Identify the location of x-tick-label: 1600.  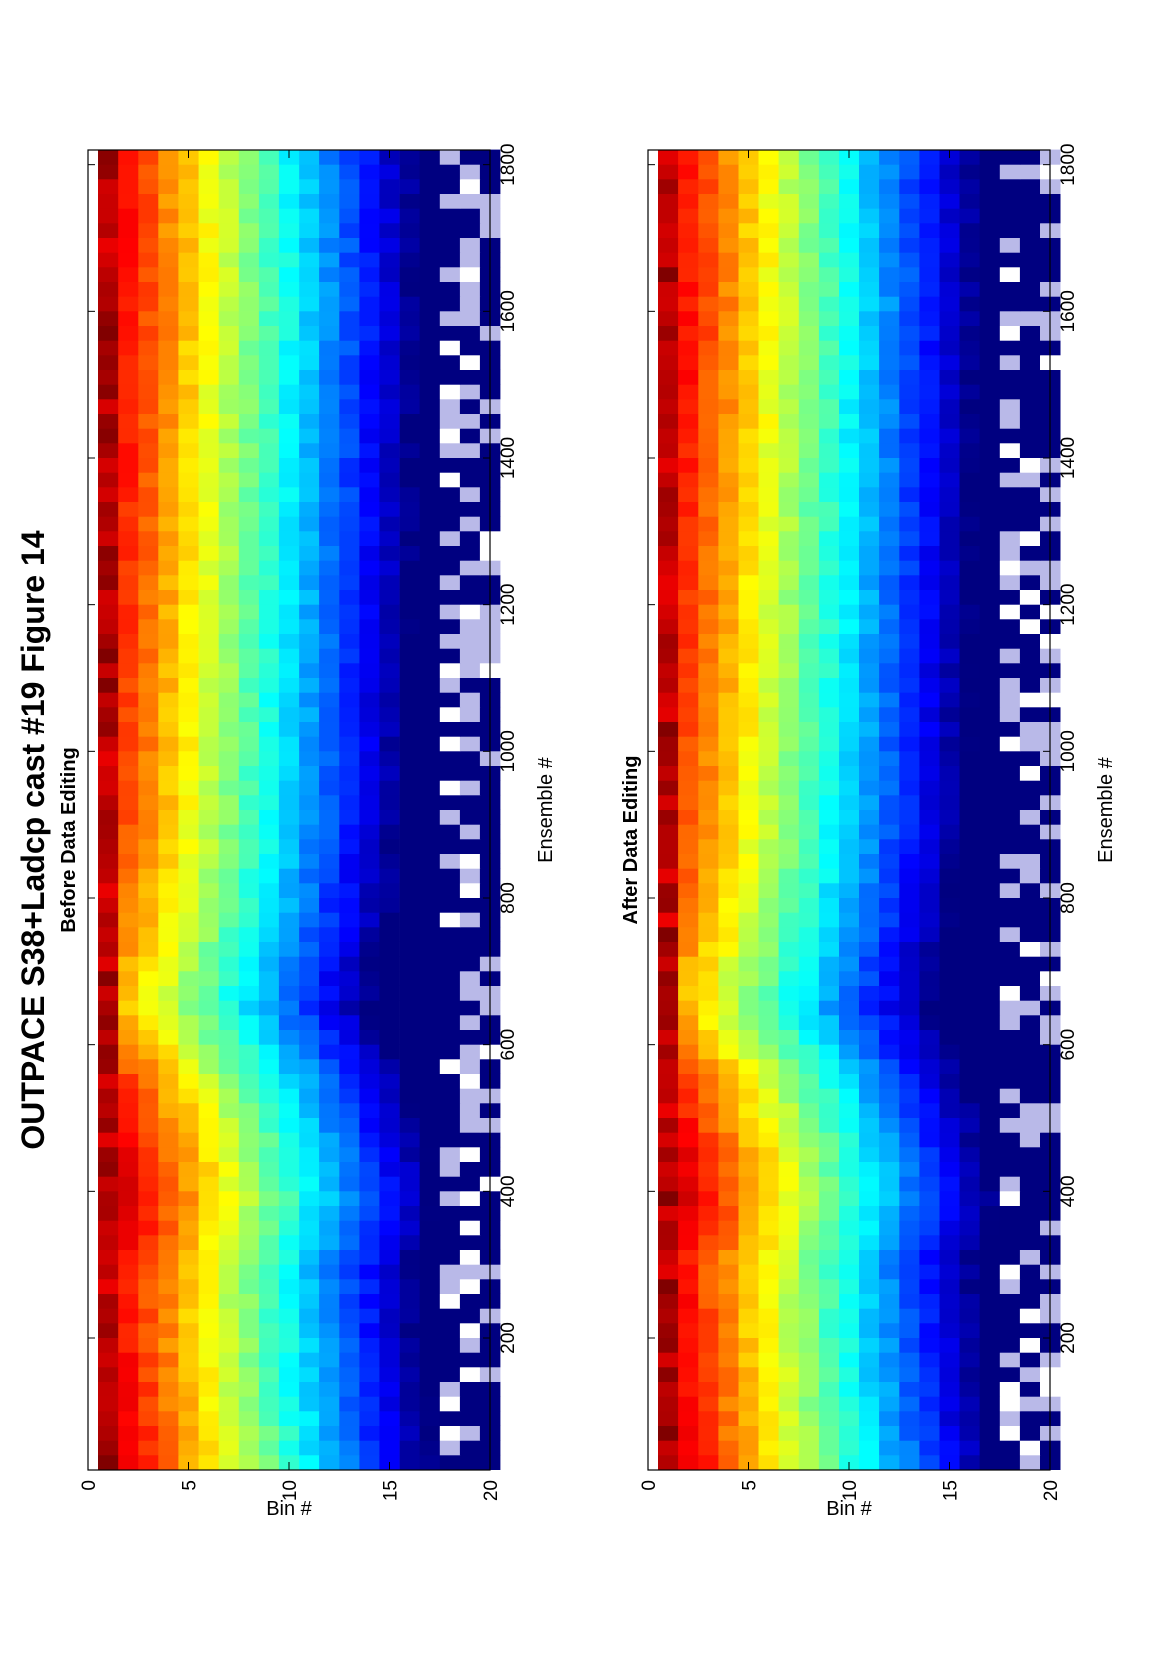
(1068, 311).